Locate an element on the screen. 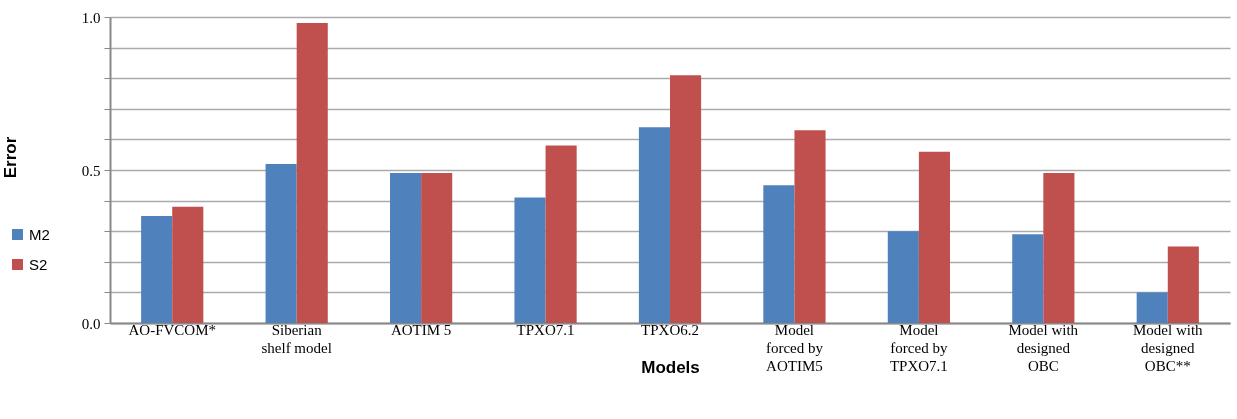  x-tick-label: Model forced by AOTIM5 is located at coordinates (794, 347).